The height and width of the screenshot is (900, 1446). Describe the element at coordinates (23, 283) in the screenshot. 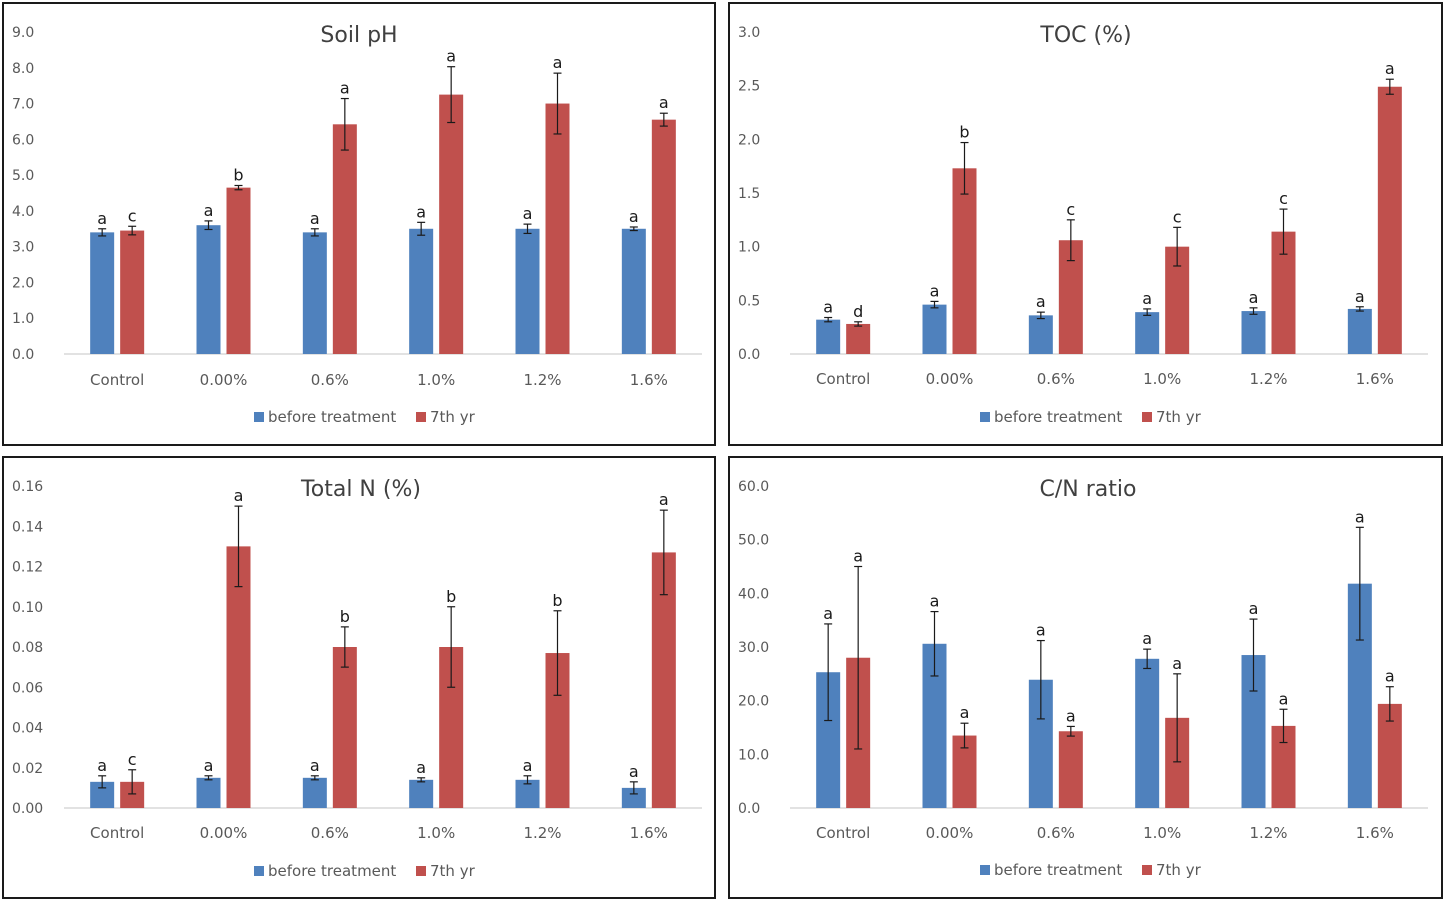

I see `y-tick-label: 2.0` at that location.